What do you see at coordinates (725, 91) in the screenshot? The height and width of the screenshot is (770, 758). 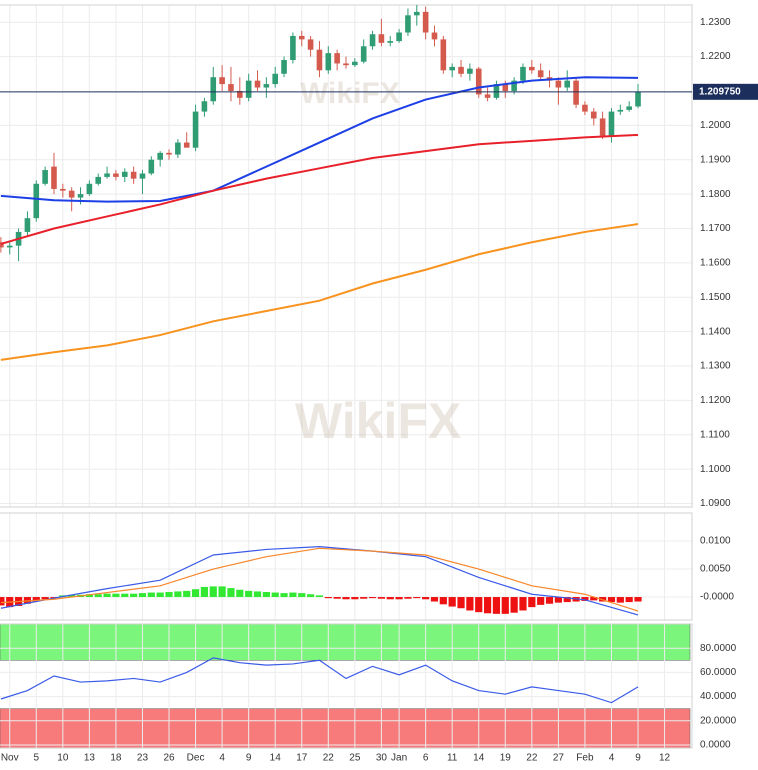 I see `last-price-box` at bounding box center [725, 91].